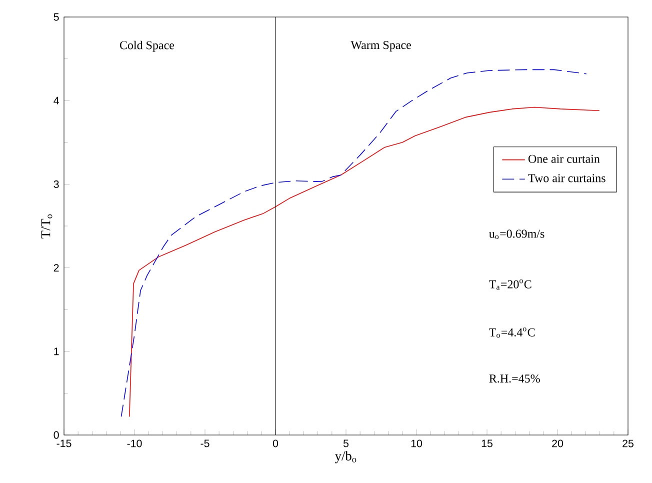 This screenshot has height=483, width=652. Describe the element at coordinates (558, 444) in the screenshot. I see `x-tick-label: 20` at that location.